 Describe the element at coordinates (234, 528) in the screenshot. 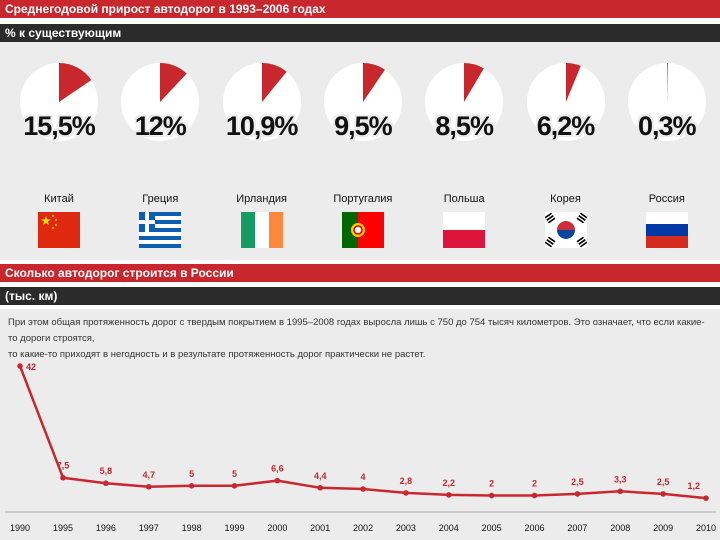

I see `x-tick-label: 1999` at that location.